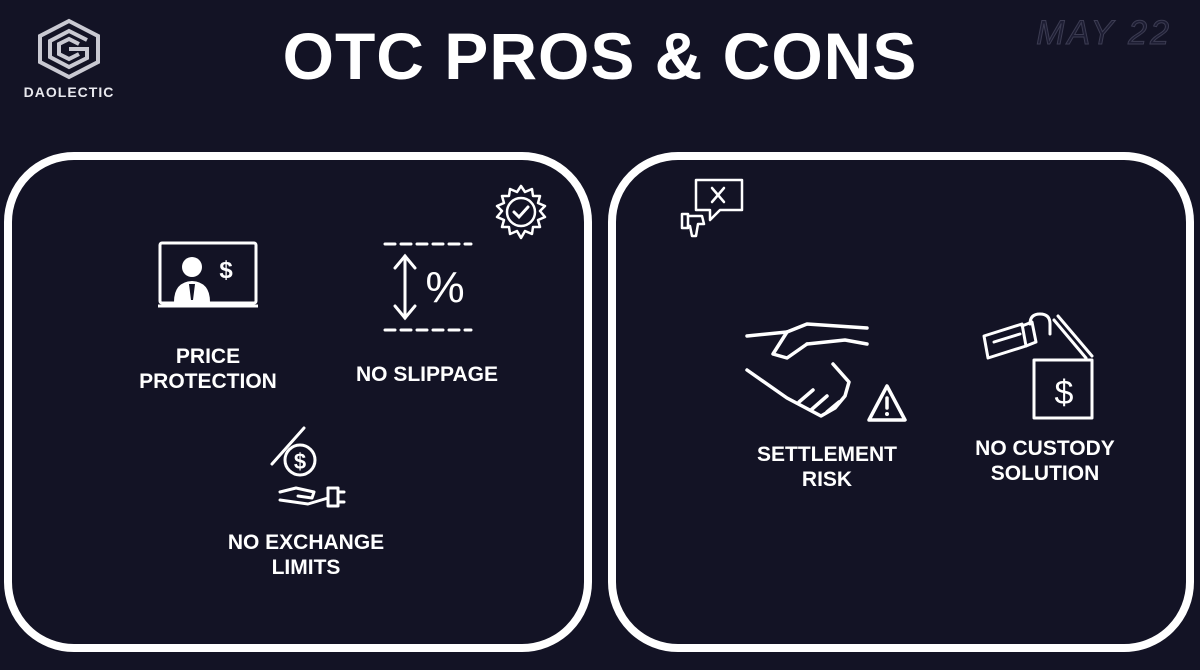 Image resolution: width=1200 pixels, height=670 pixels. Describe the element at coordinates (427, 374) in the screenshot. I see `pro-label-no-slippage: NO SLIPPAGE` at that location.